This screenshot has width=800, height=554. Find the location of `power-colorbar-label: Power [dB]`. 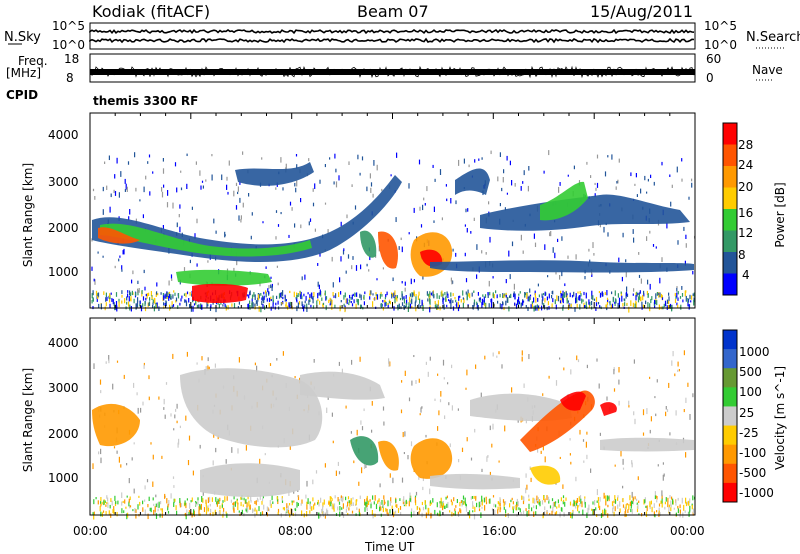

power-colorbar-label: Power [dB] is located at coordinates (780, 214).